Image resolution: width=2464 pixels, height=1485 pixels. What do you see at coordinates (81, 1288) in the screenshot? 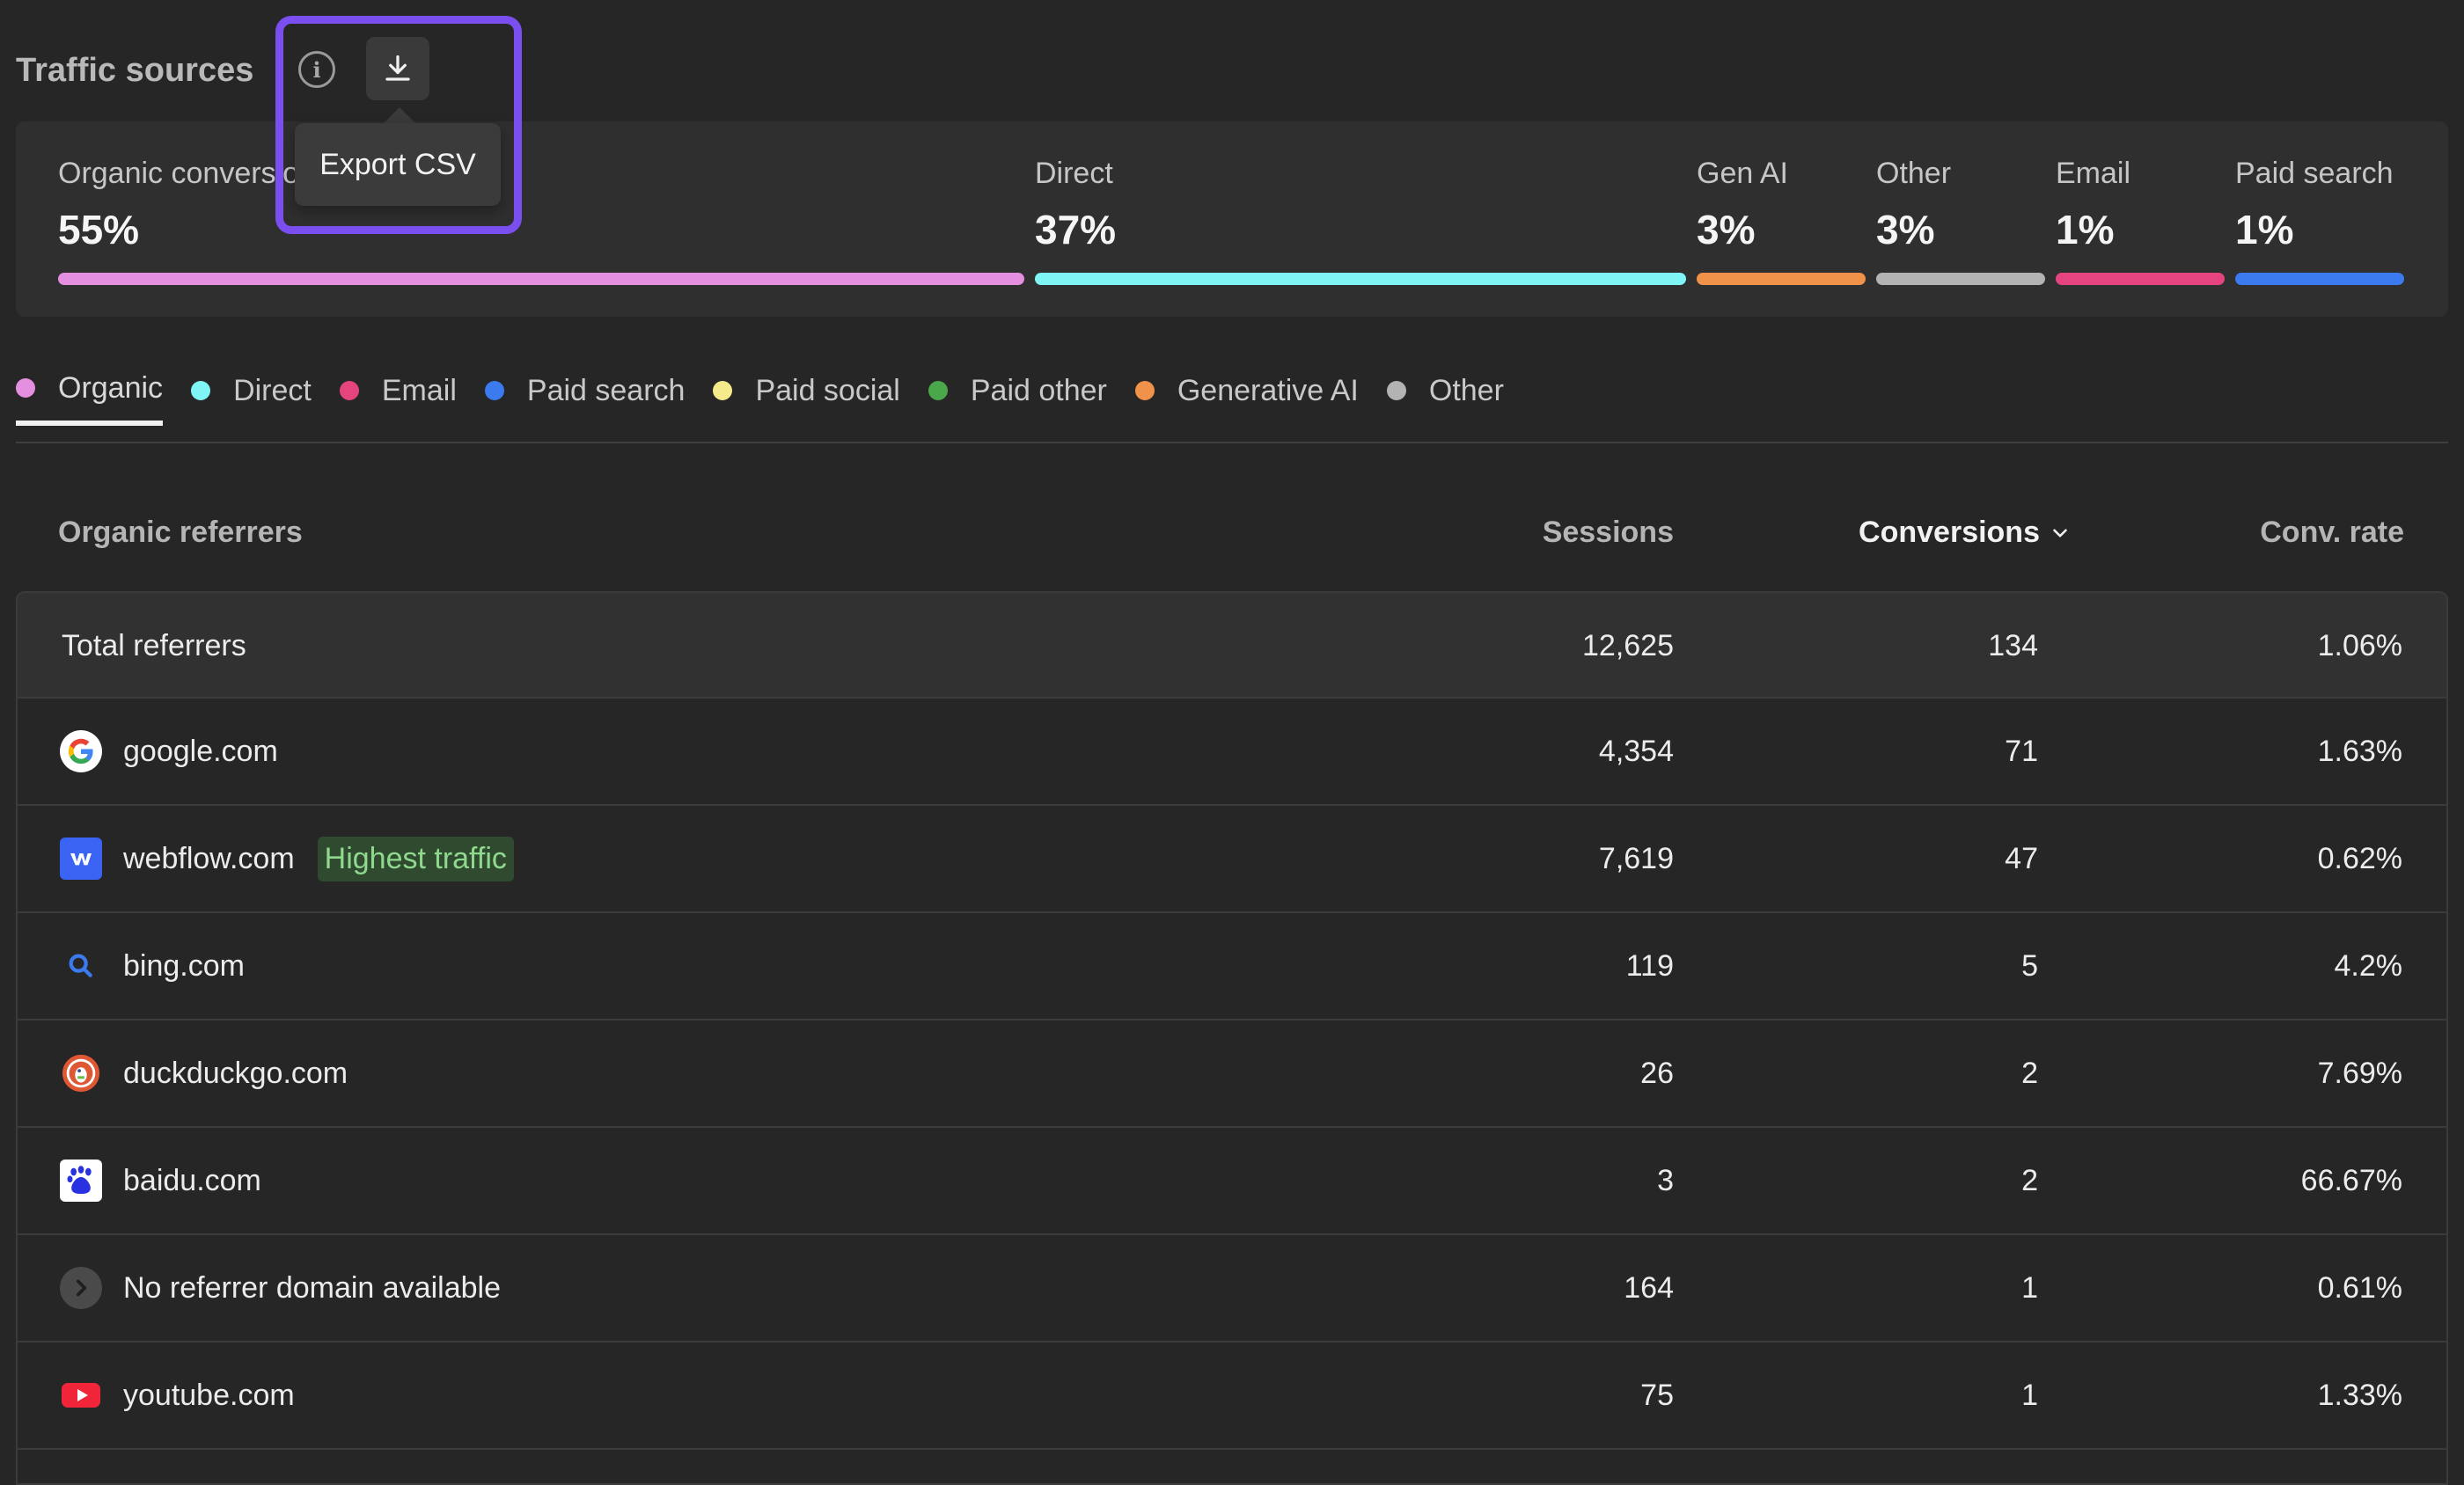
I see `chevron-right-icon` at bounding box center [81, 1288].